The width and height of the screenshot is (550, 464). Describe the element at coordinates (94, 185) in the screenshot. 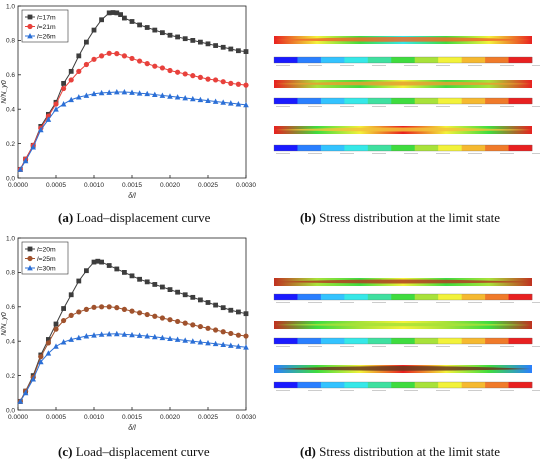

I see `x-tick-label: 0.0010` at that location.